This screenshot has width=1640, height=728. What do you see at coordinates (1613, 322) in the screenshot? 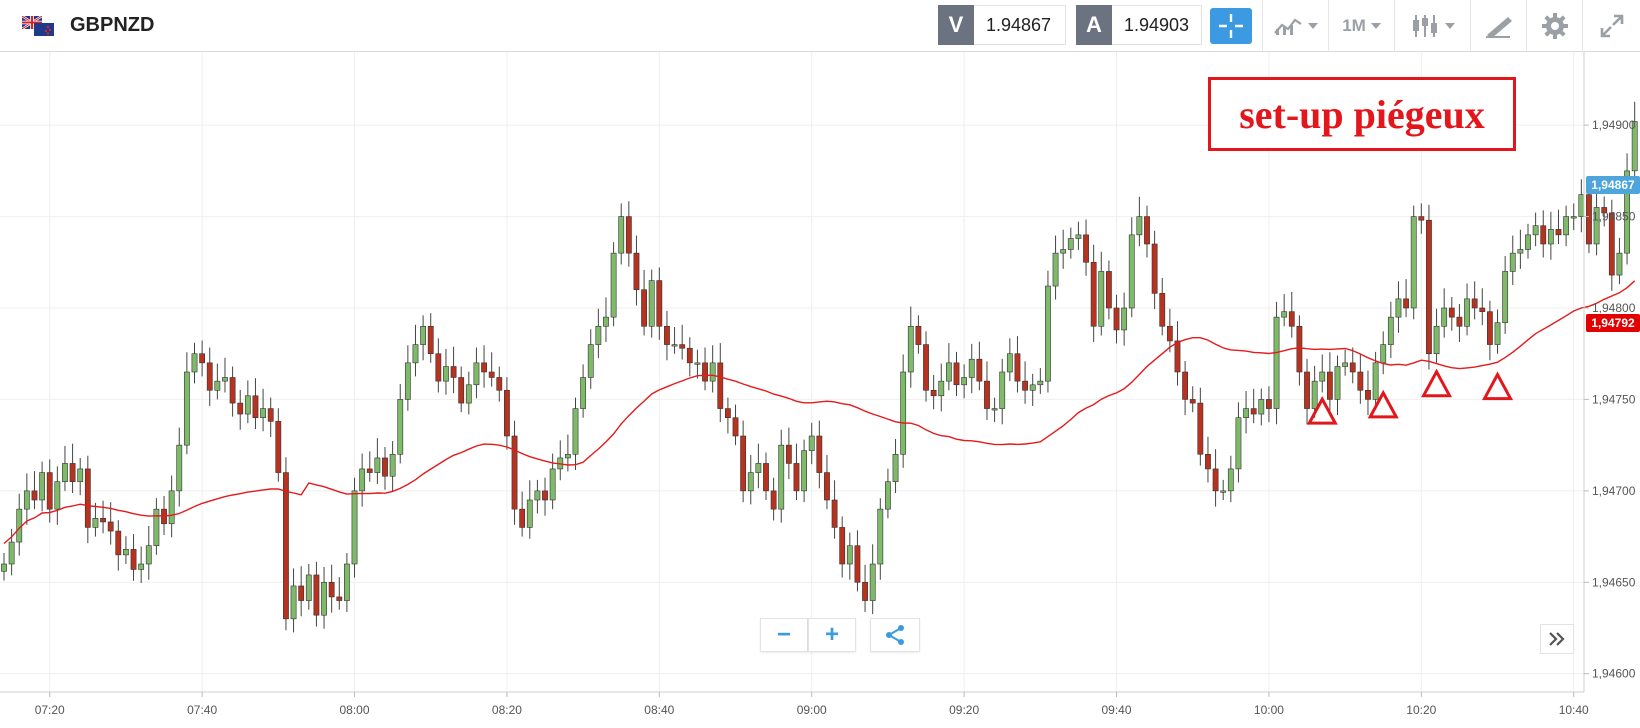
I see `ma-price-tag: 1,94792` at bounding box center [1613, 322].